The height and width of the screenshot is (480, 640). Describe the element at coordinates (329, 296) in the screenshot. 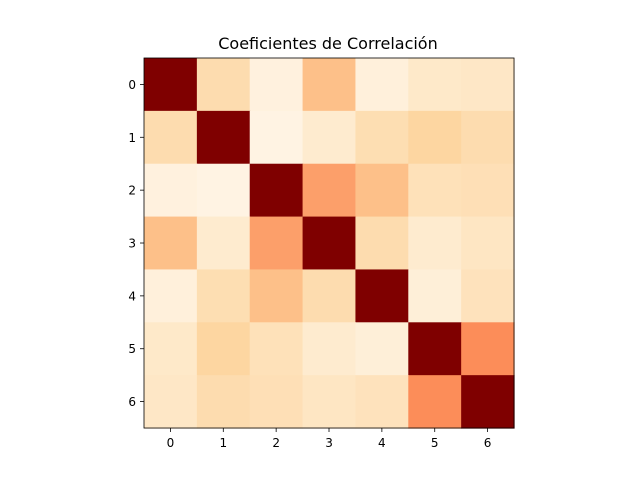

I see `heatmap-cell-r4-c3` at that location.